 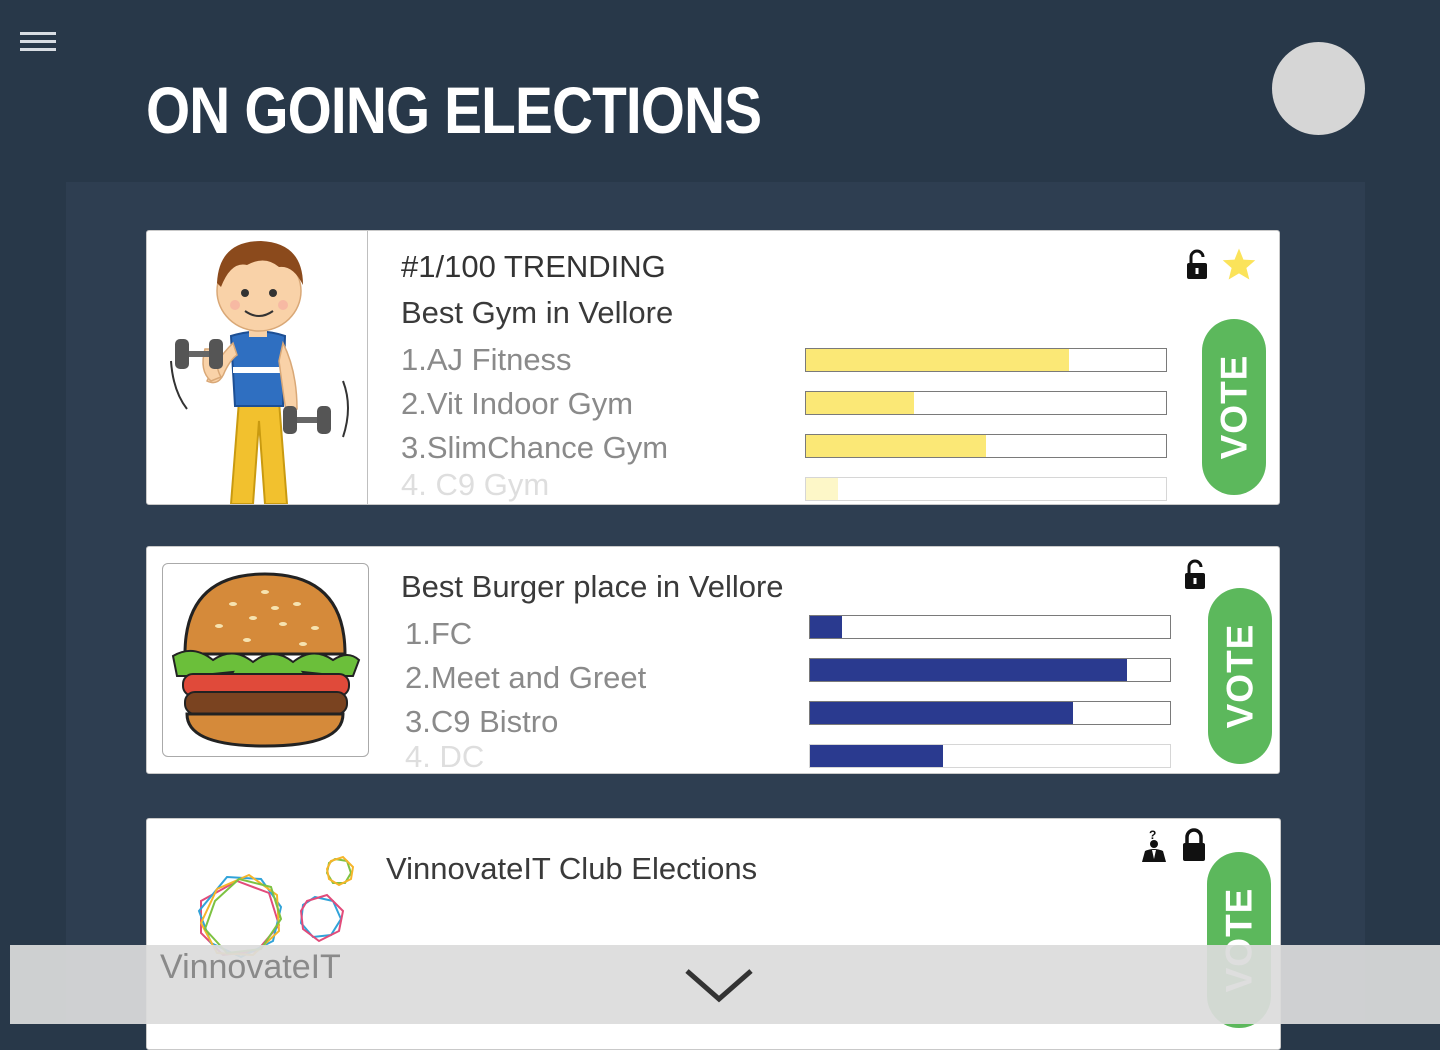 I want to click on bottom-bar, so click(x=725, y=984).